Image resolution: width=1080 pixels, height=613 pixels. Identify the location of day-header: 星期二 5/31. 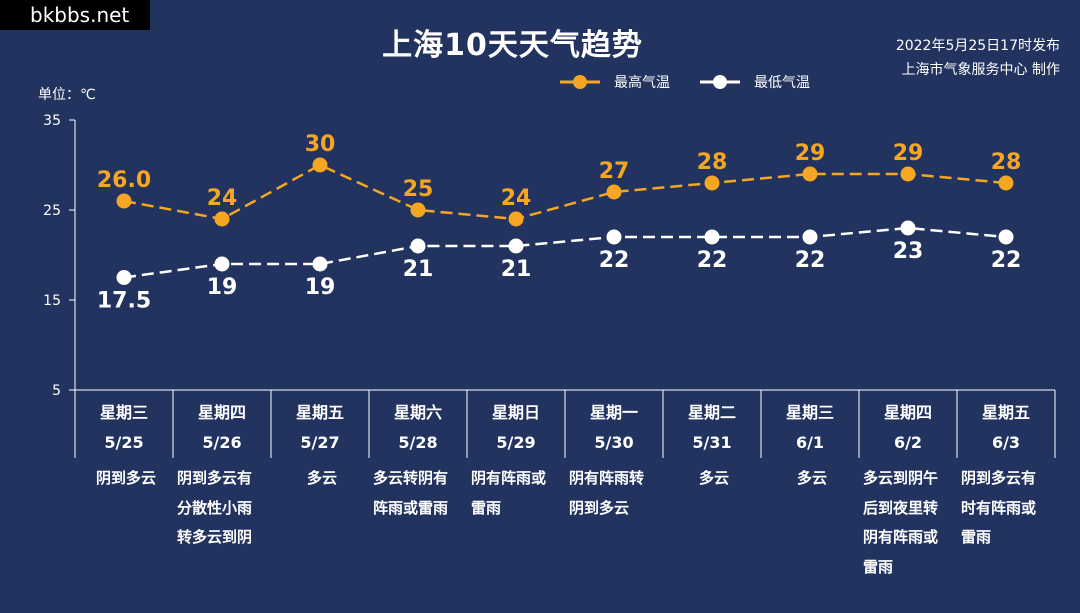
(712, 428).